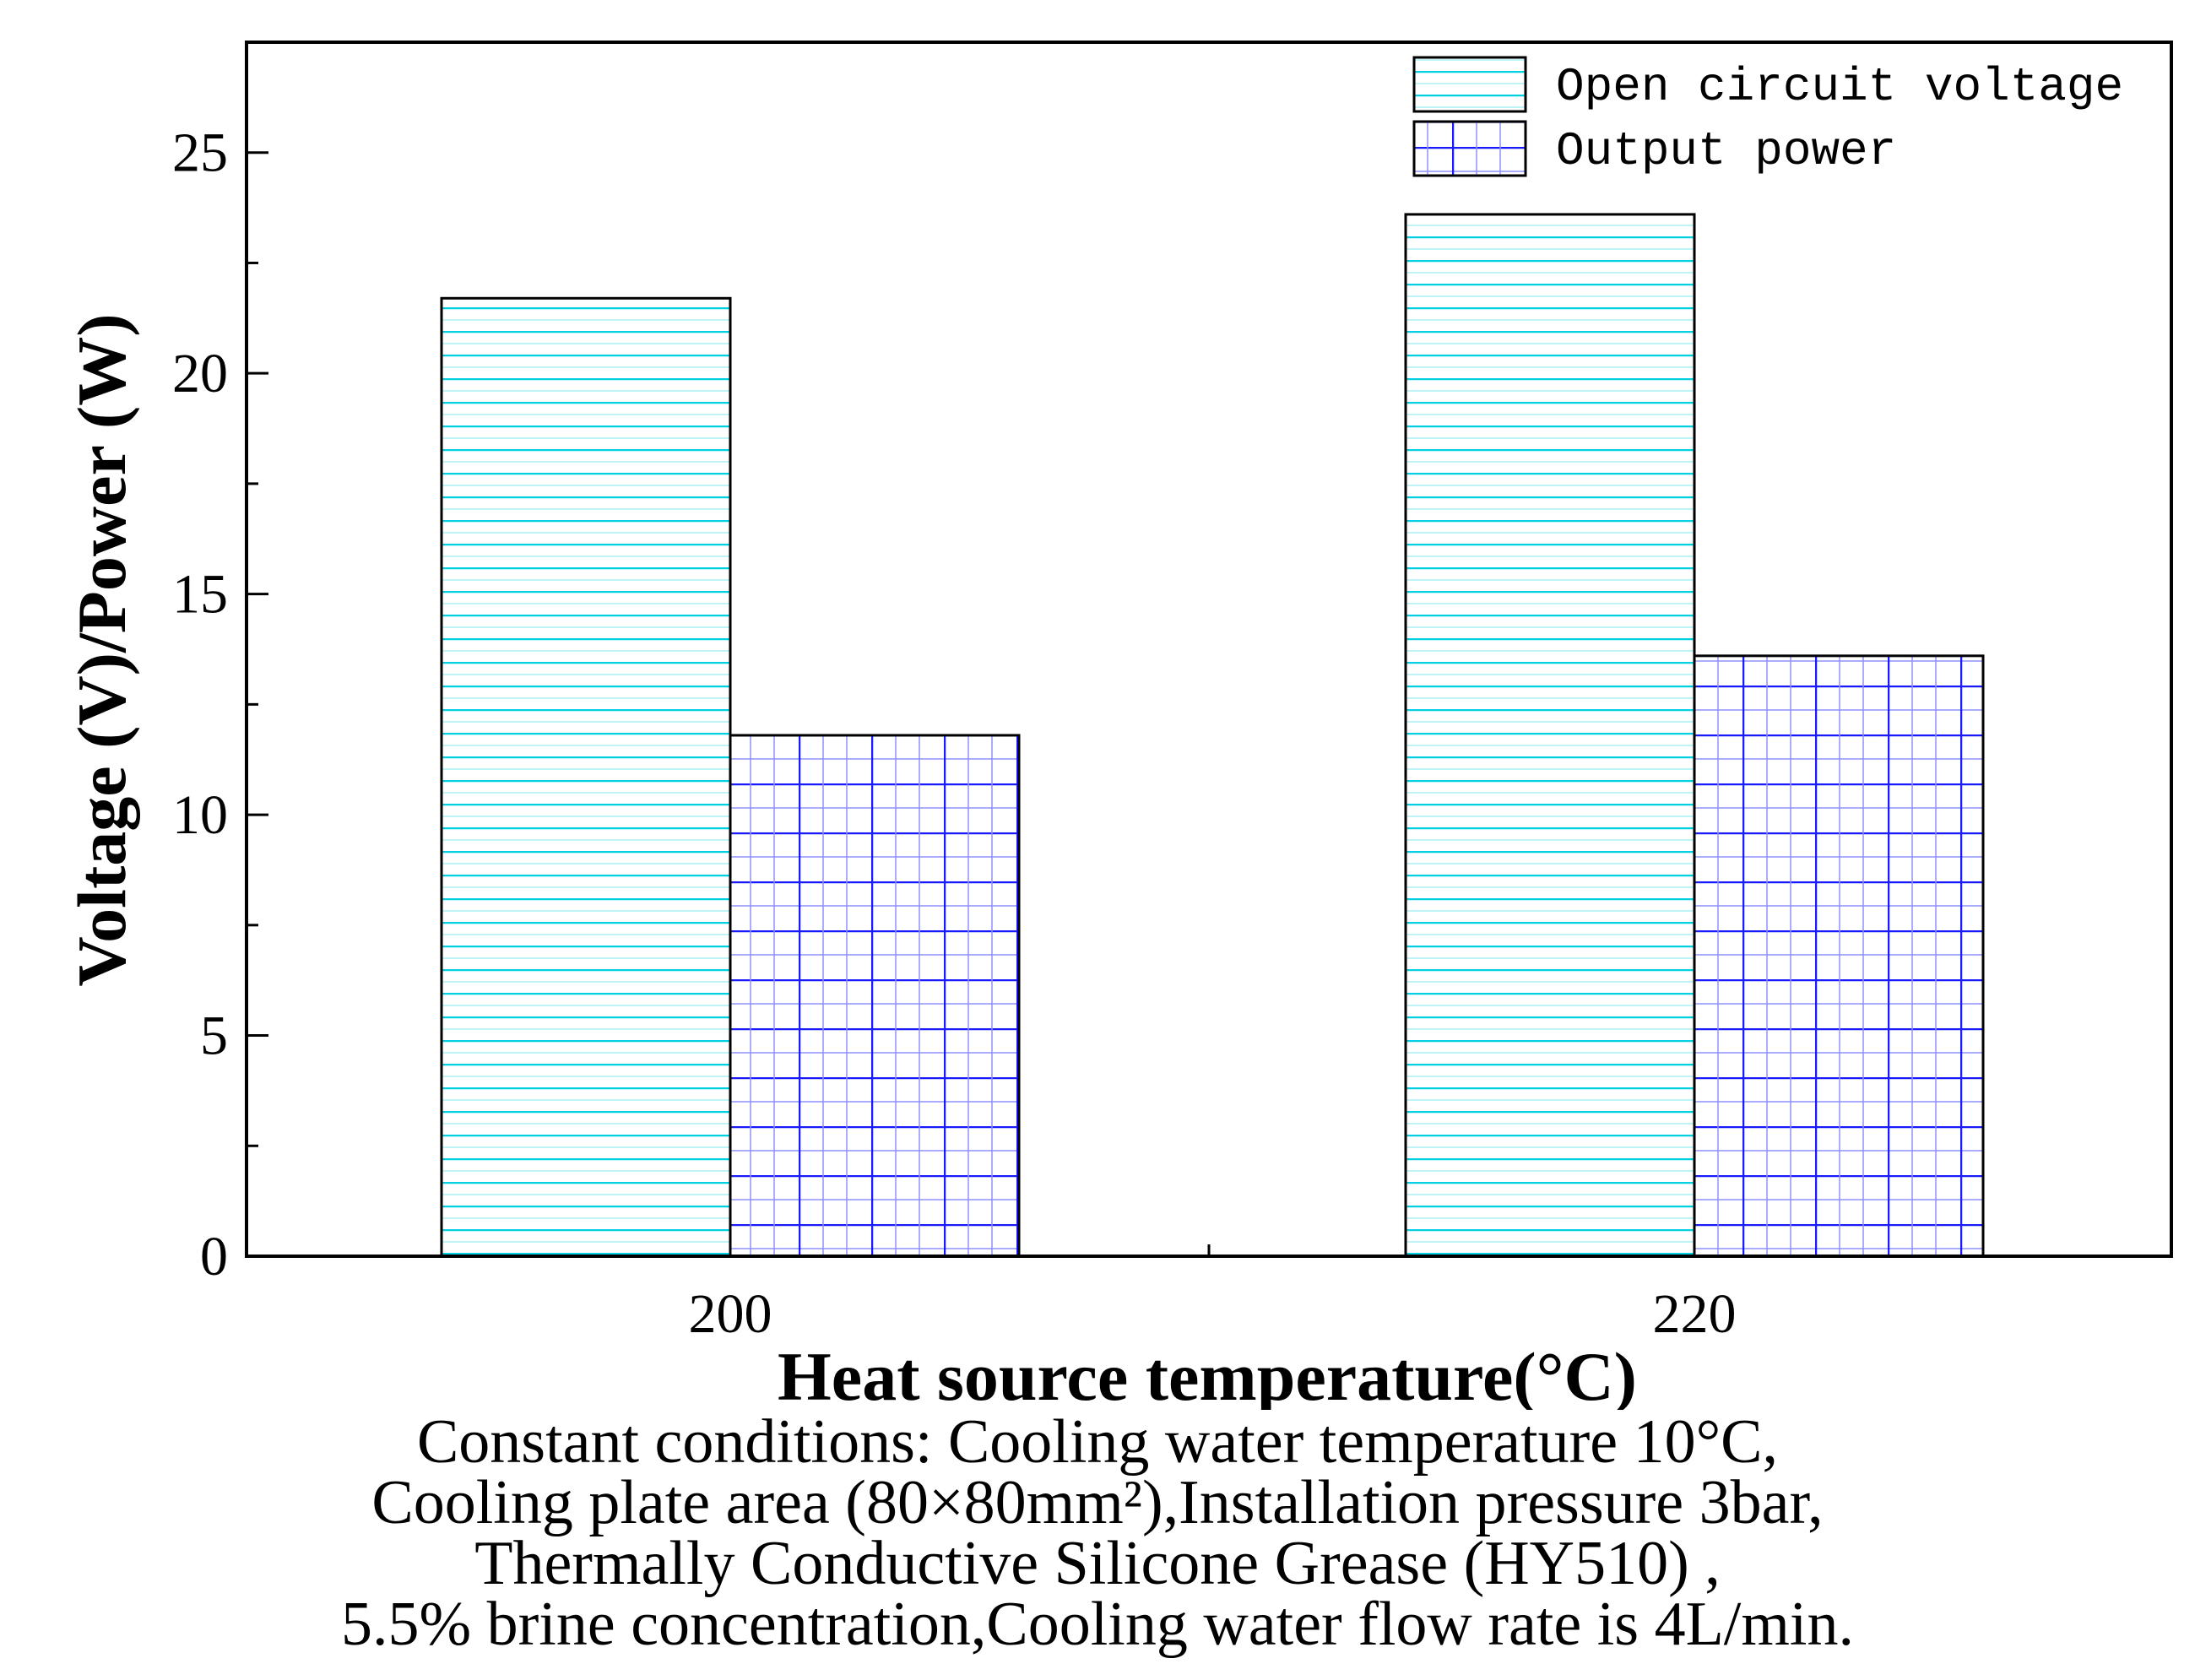 The width and height of the screenshot is (2195, 1680). I want to click on legend-label-output-power: Output power, so click(1726, 151).